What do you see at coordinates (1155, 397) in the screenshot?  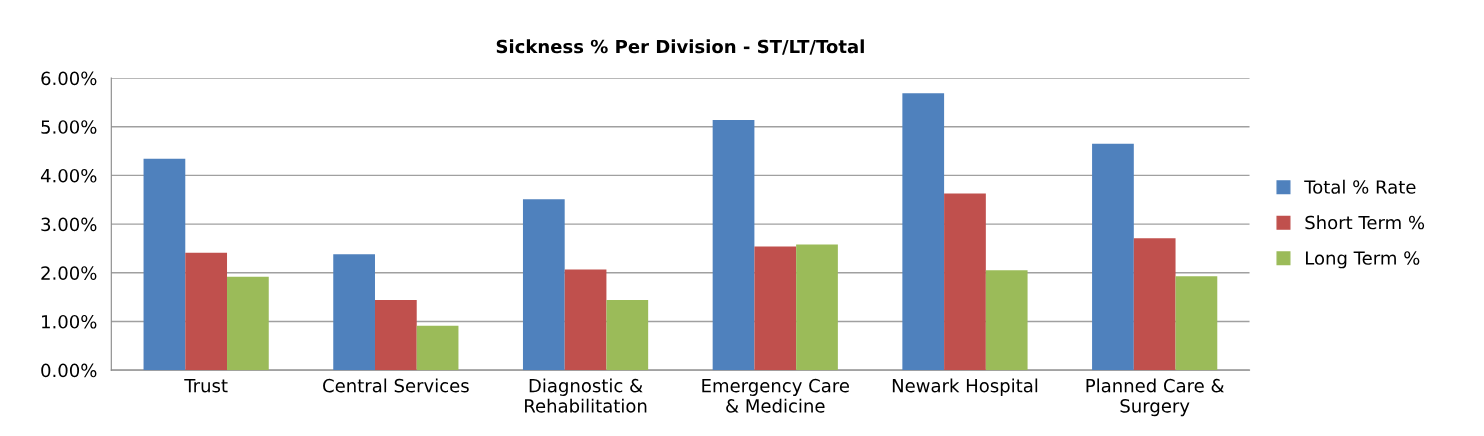 I see `x-tick-label: Planned Care & Surgery` at bounding box center [1155, 397].